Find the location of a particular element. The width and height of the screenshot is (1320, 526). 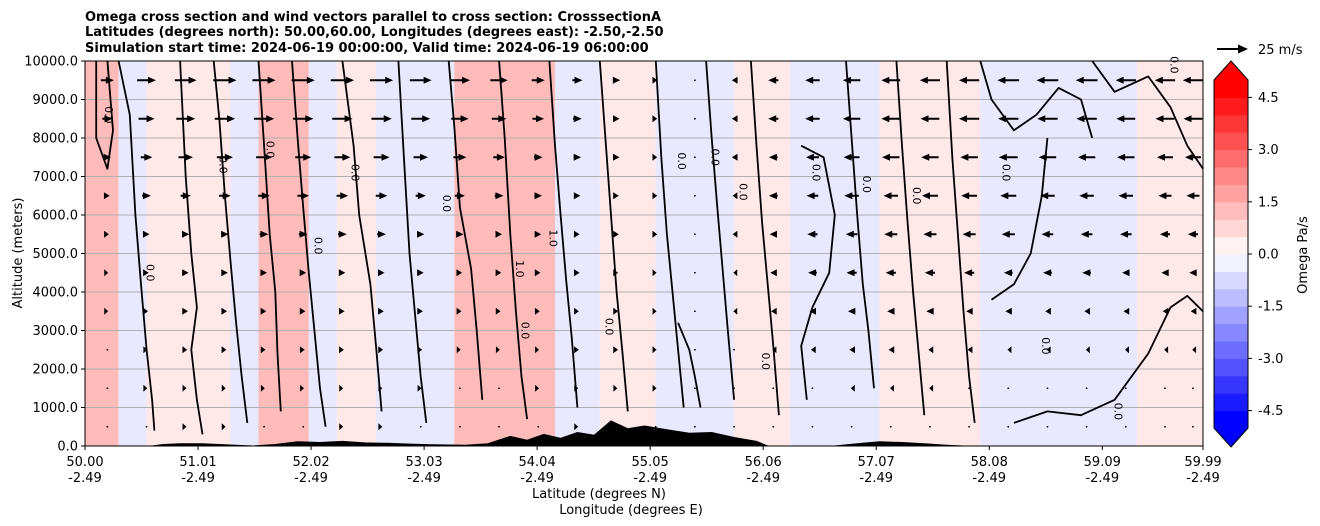

x-tick-label-lat: 50.00 is located at coordinates (84, 462).